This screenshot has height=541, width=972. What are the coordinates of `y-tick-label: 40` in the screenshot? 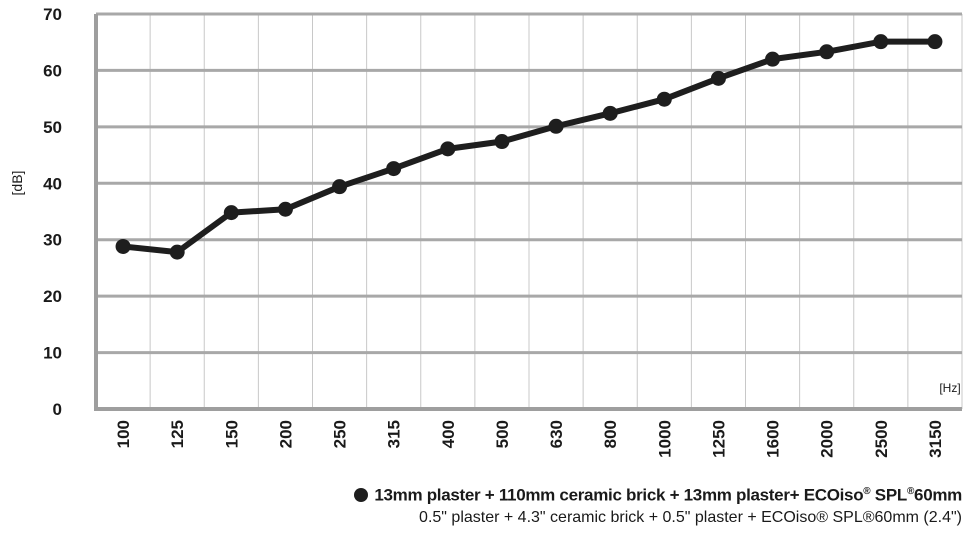 It's located at (52, 183).